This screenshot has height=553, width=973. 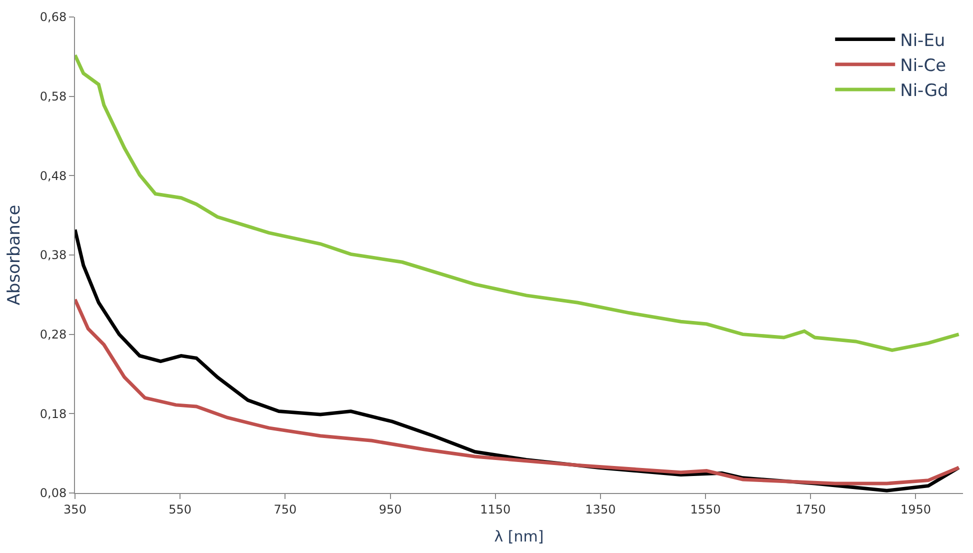 I want to click on x-tick-label: 750, so click(x=285, y=509).